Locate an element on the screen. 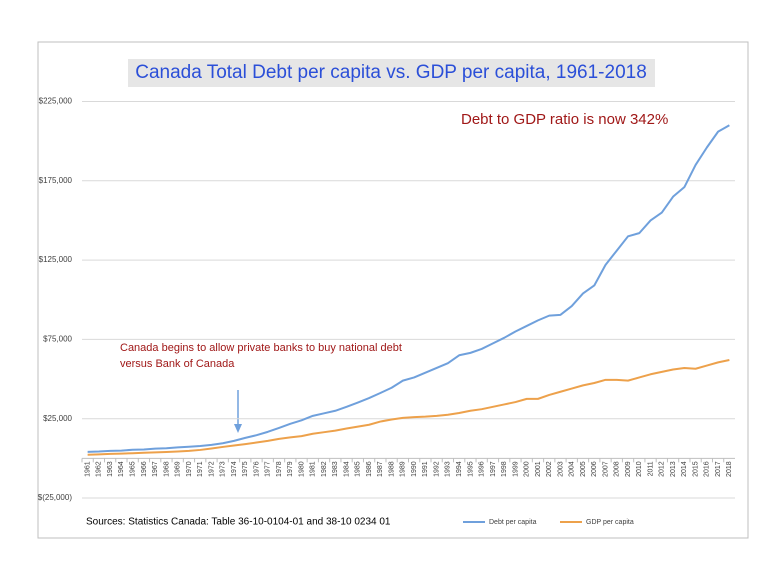  x-tick-label: 1969 is located at coordinates (178, 469).